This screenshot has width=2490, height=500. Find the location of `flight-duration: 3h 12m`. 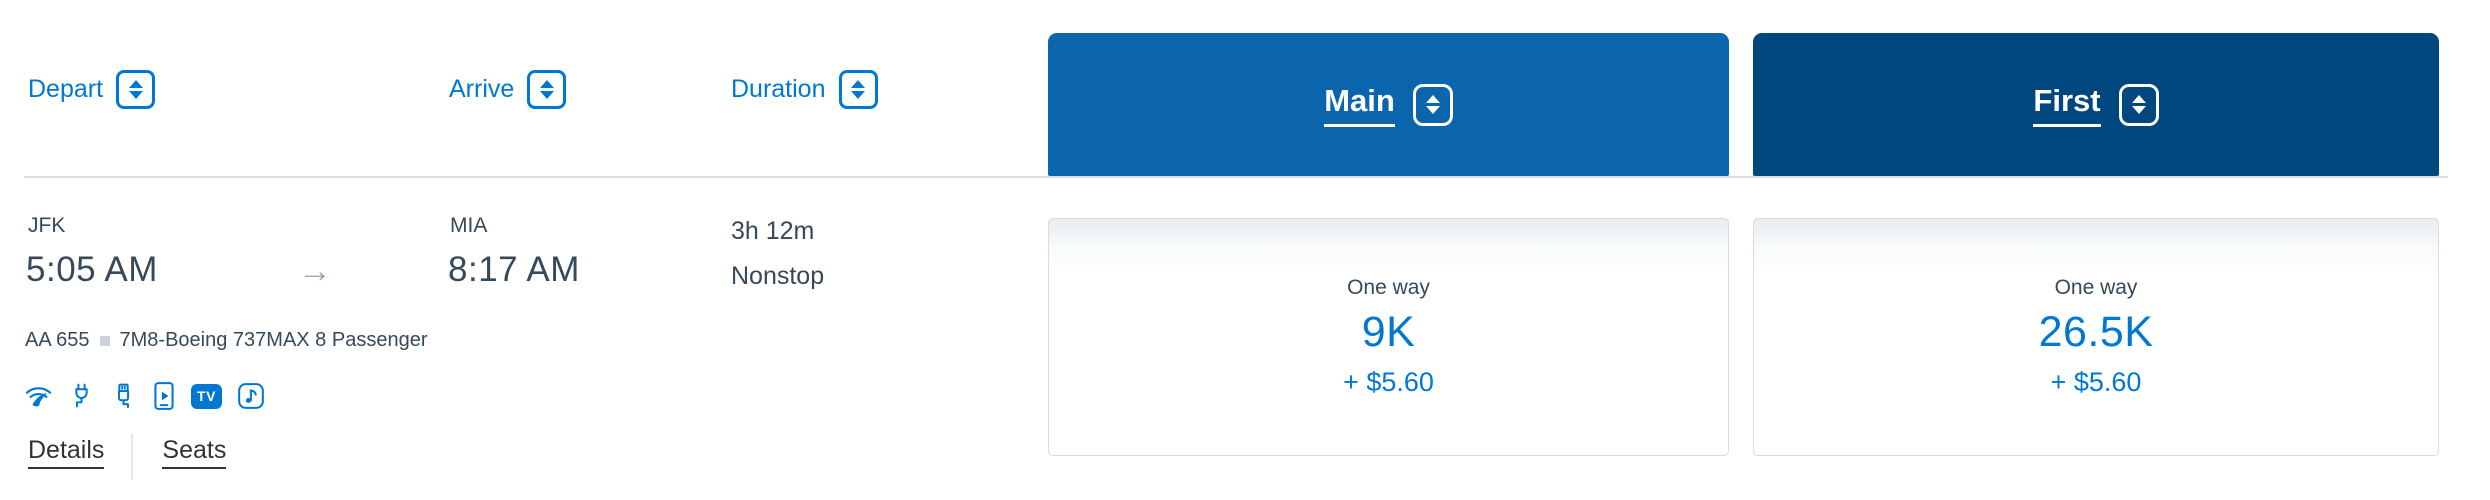

flight-duration: 3h 12m is located at coordinates (773, 231).